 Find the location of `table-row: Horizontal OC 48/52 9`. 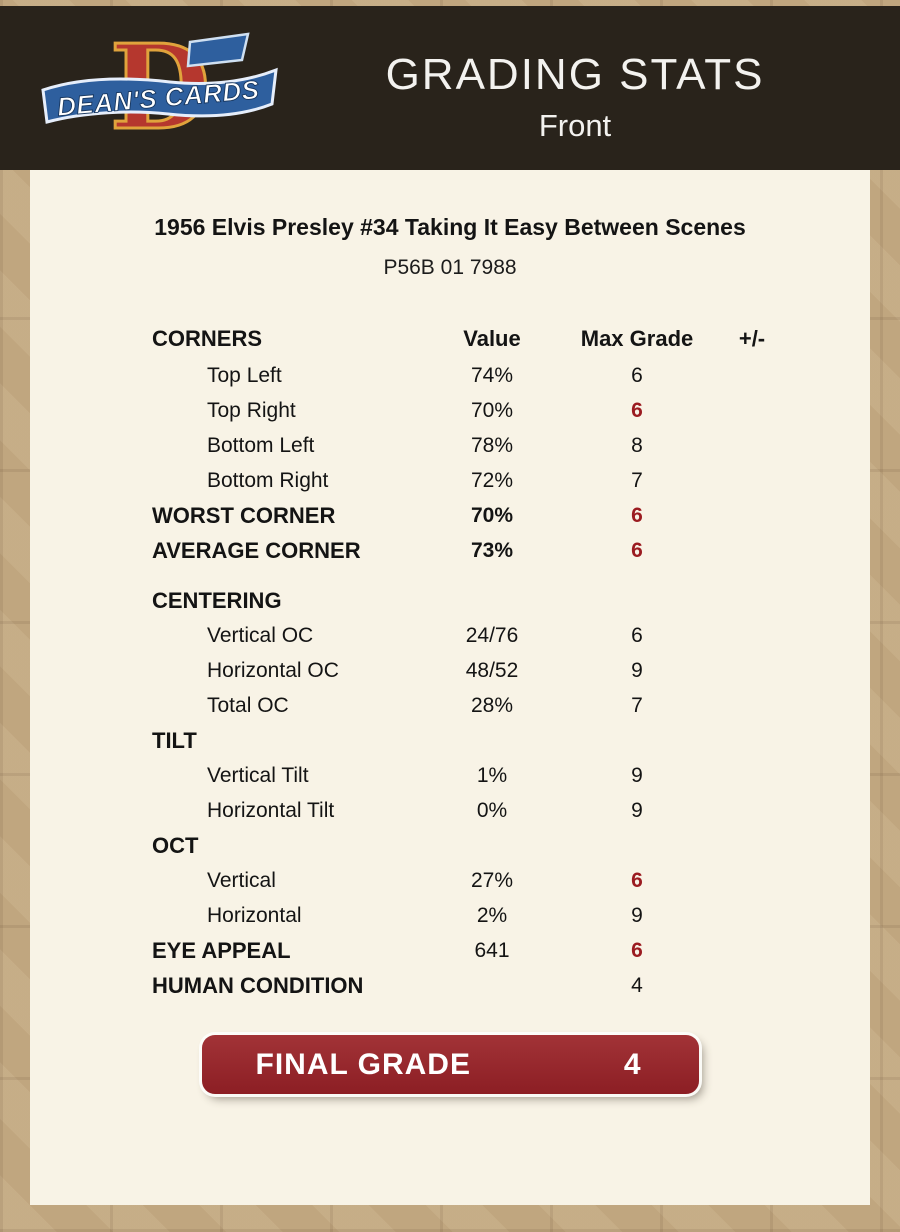

table-row: Horizontal OC 48/52 9 is located at coordinates (472, 670).